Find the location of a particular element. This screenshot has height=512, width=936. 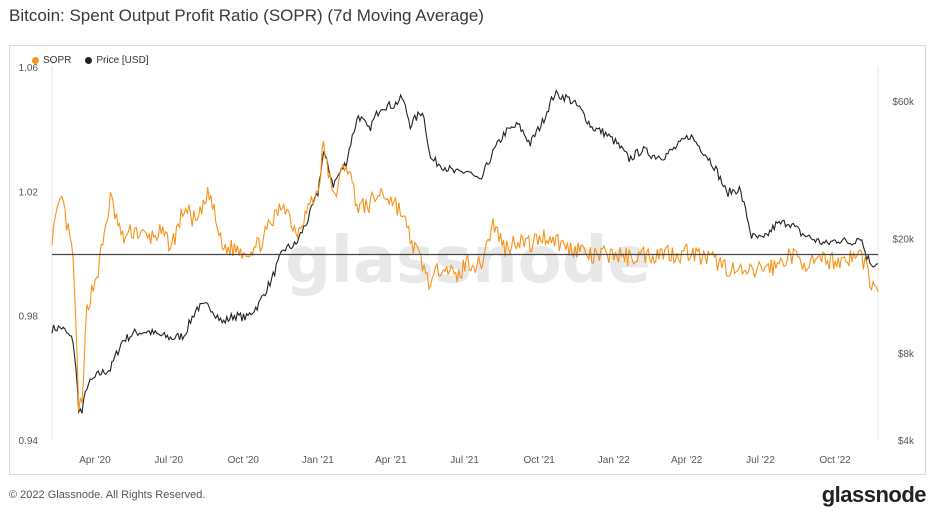

x-tick-label: Oct '21 is located at coordinates (539, 460).